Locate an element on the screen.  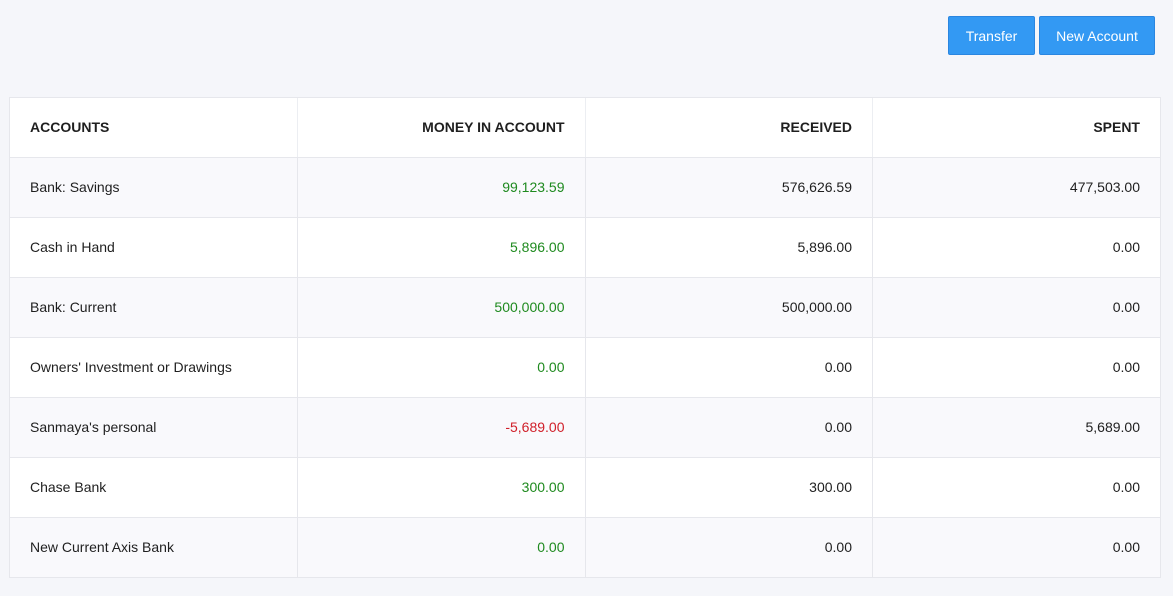
account-name-cell: Bank: Savings is located at coordinates (154, 187).